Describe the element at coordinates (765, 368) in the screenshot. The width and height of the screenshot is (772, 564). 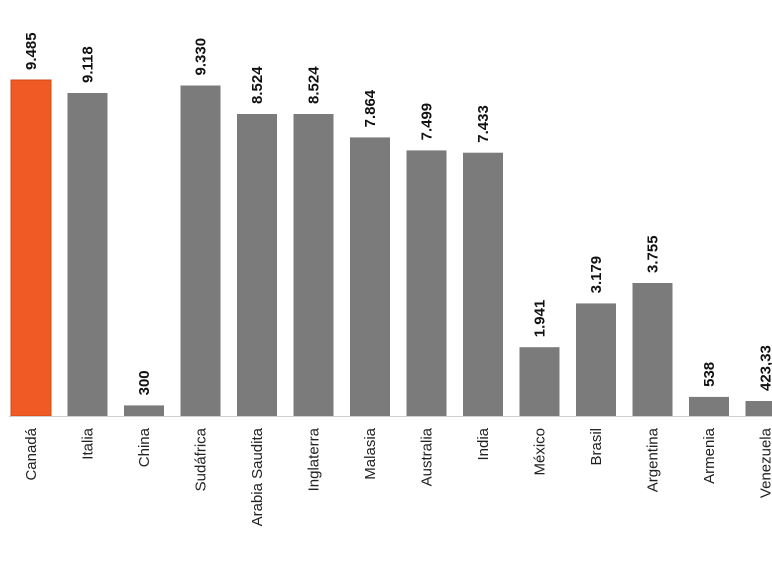
I see `value-label: 423,33` at that location.